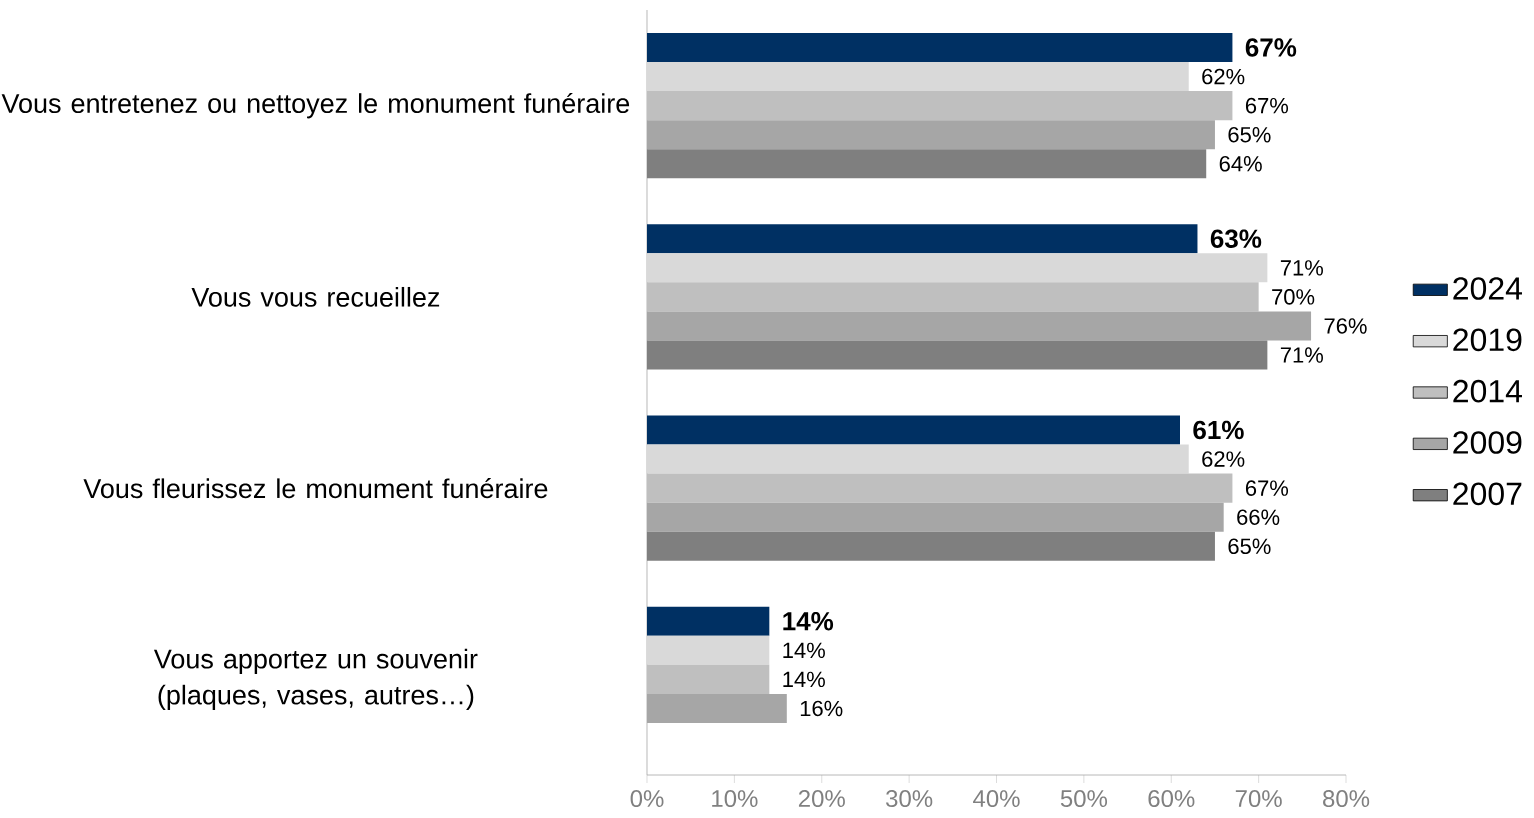  What do you see at coordinates (1487, 391) in the screenshot?
I see `legend-label: 2014` at bounding box center [1487, 391].